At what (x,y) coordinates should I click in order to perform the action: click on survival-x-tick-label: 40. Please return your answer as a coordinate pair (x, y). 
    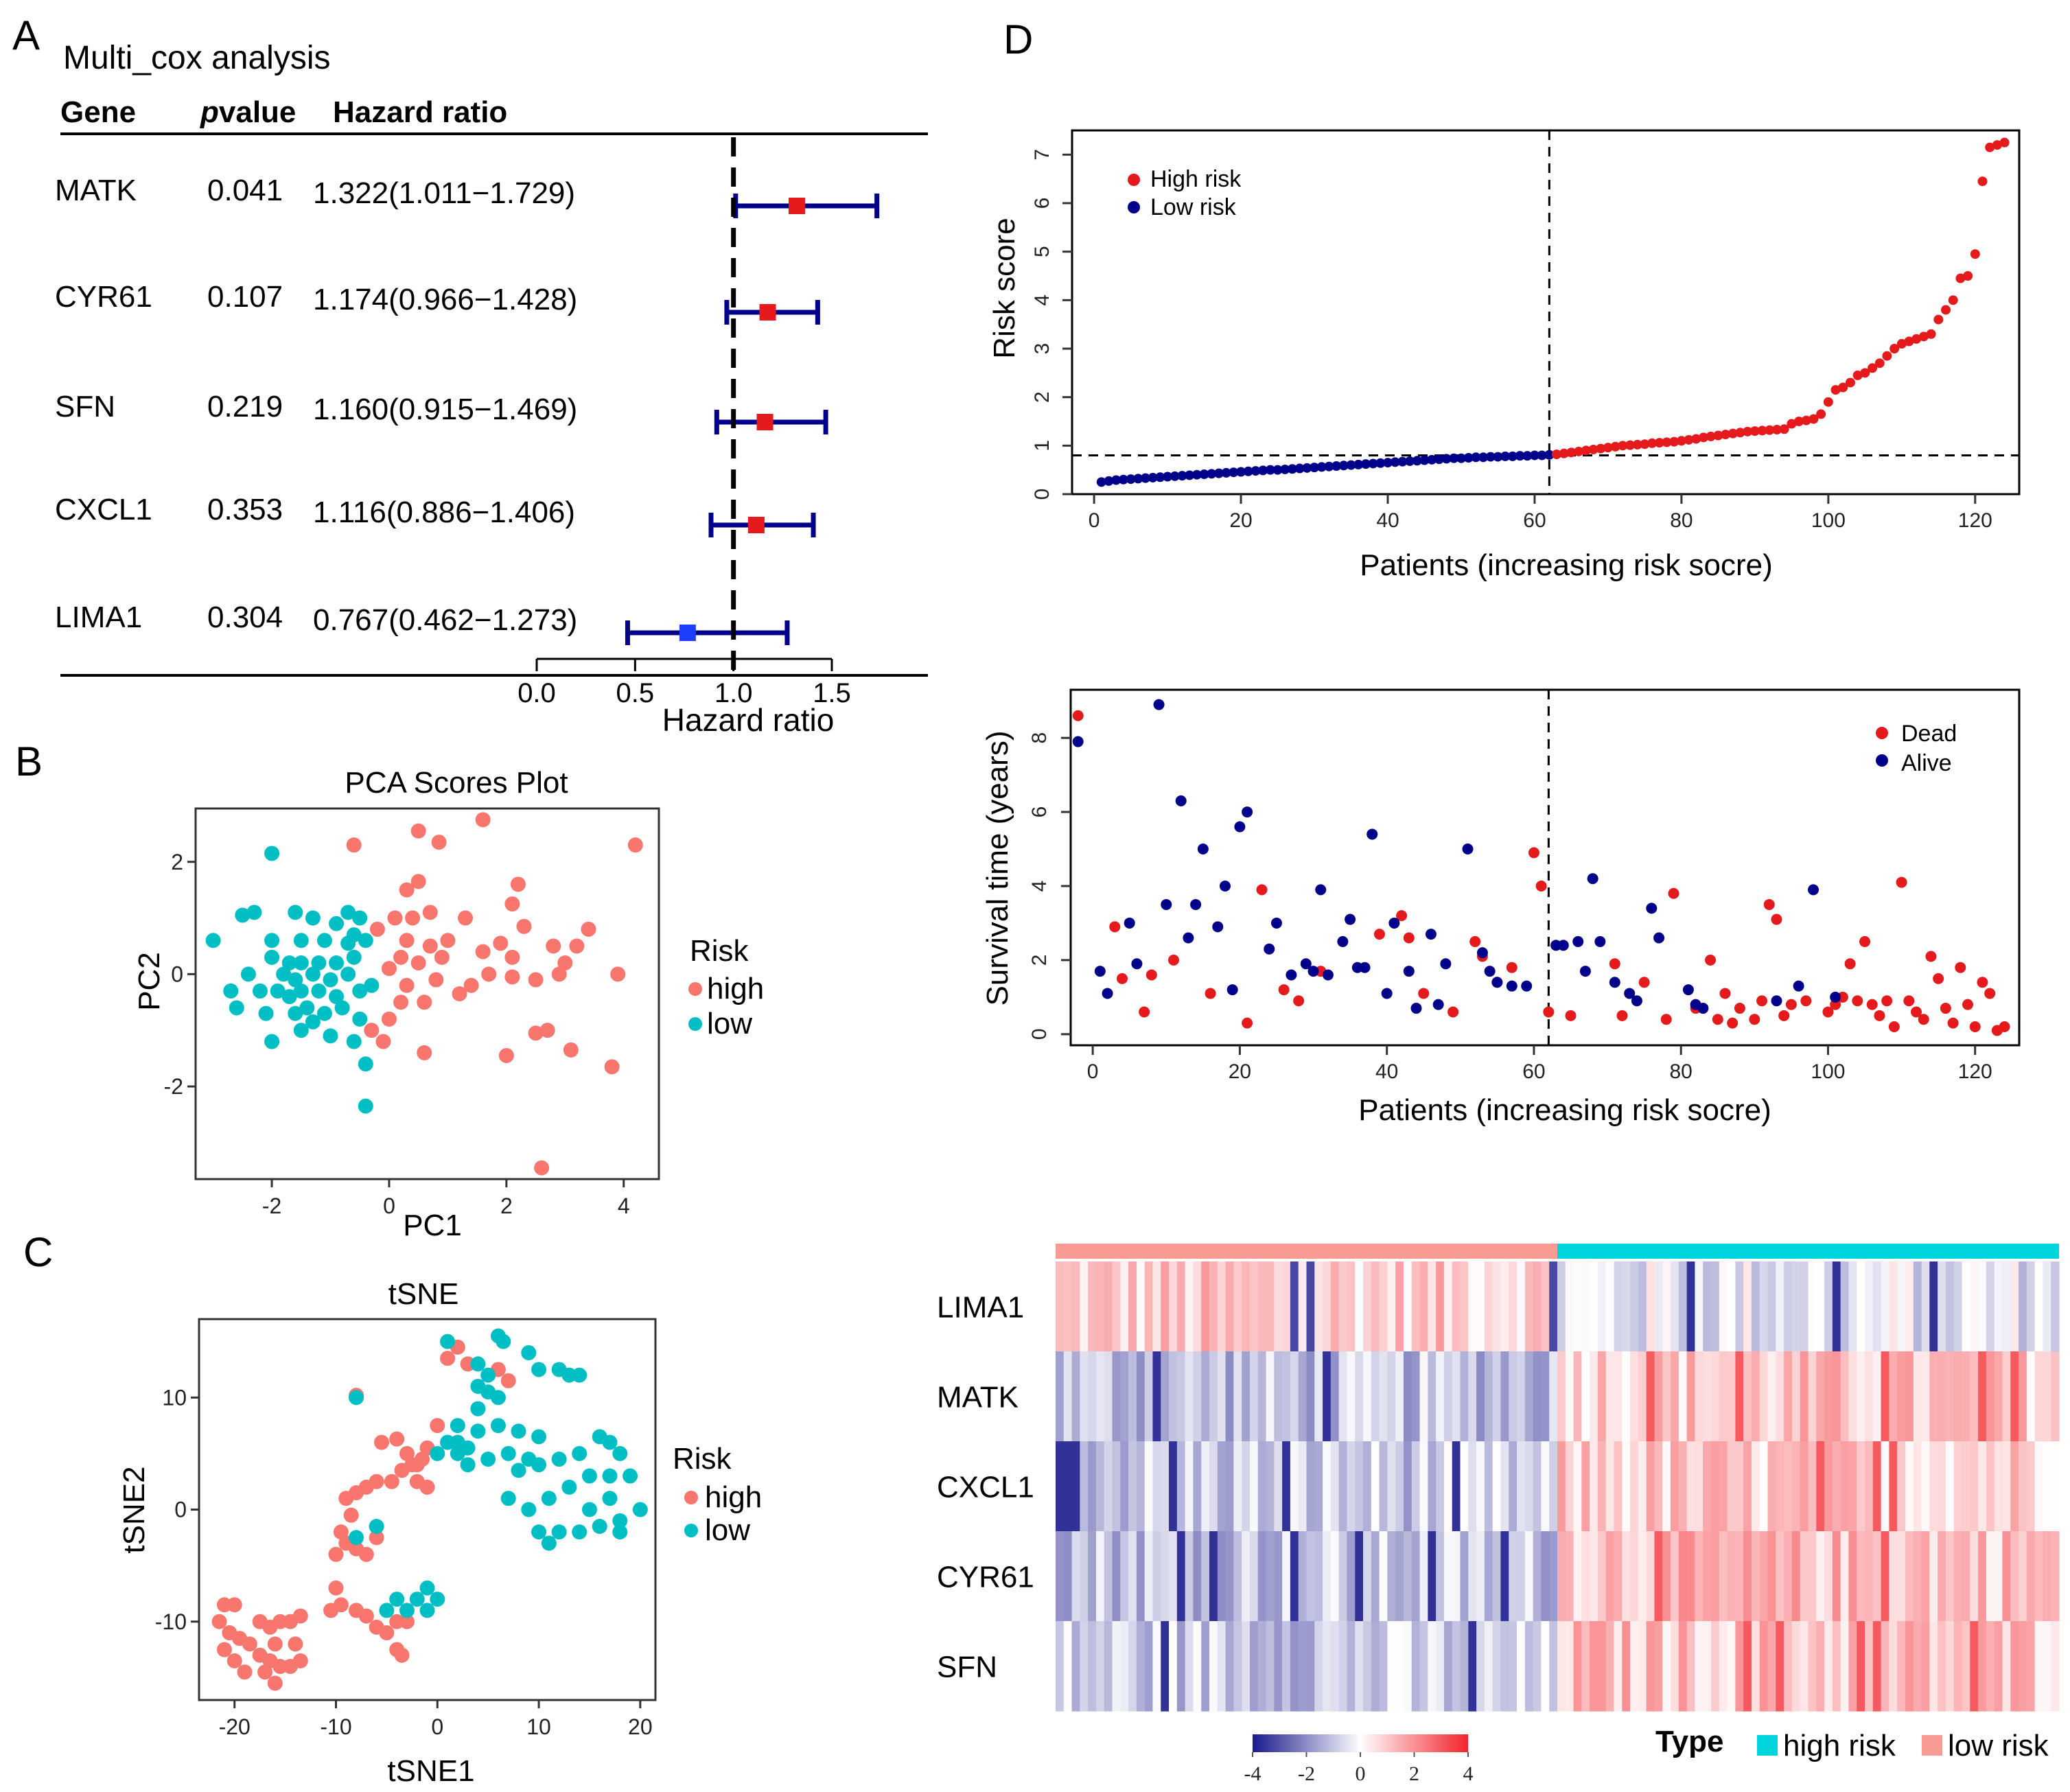
    Looking at the image, I should click on (1386, 1071).